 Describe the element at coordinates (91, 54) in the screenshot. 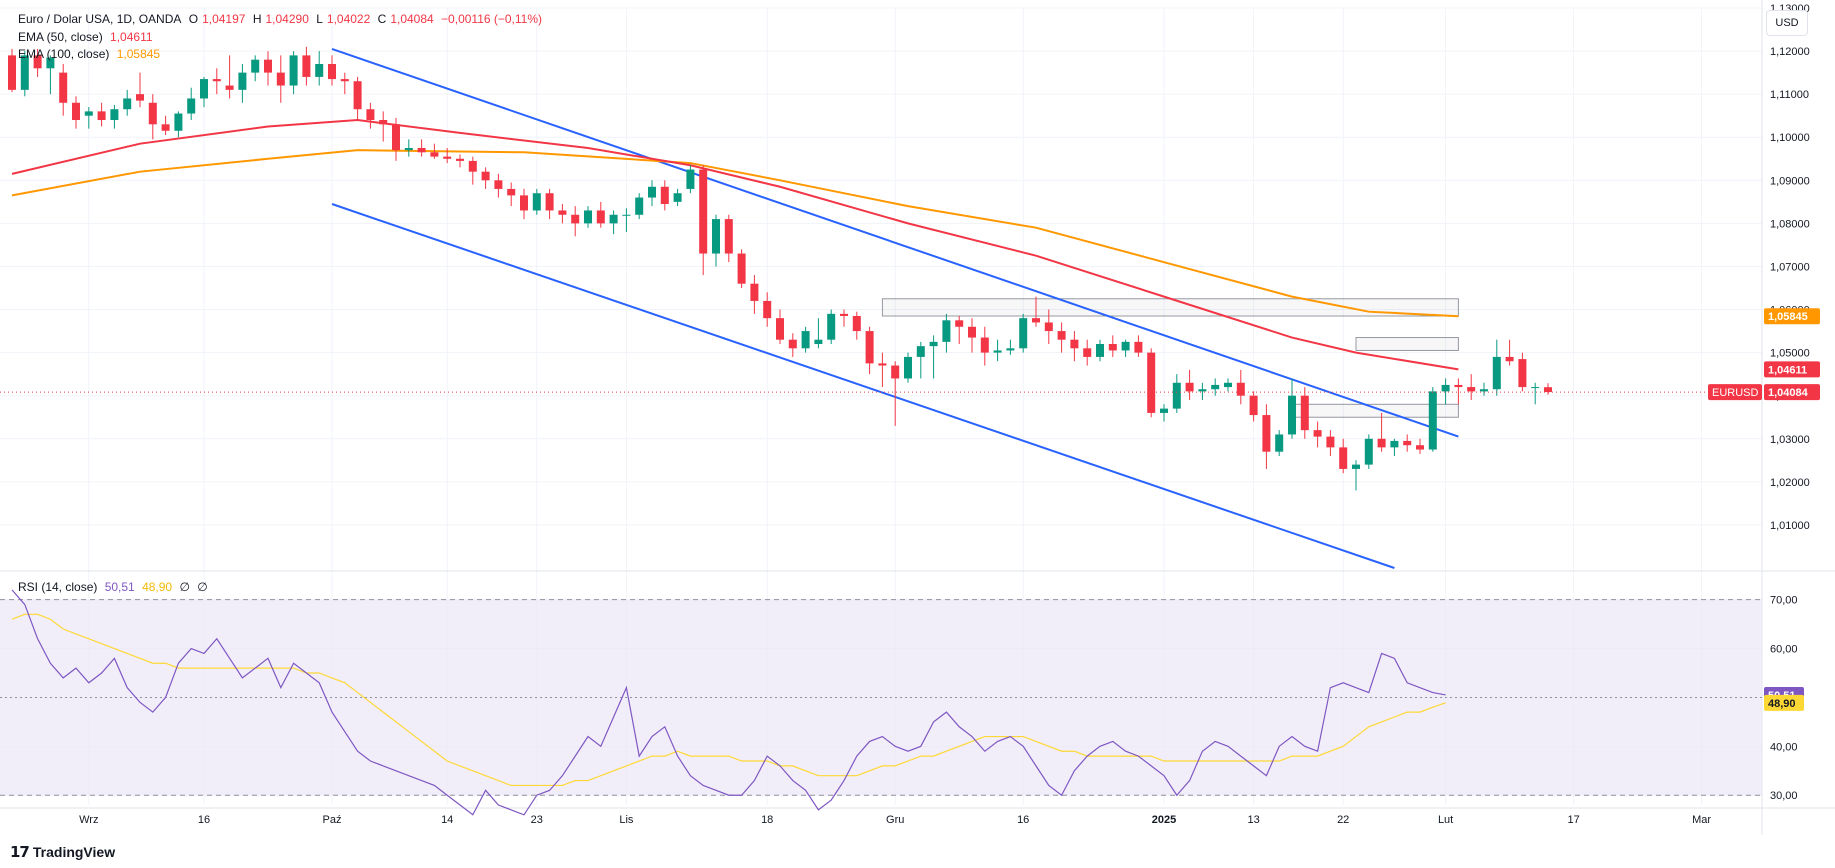

I see `ema100-legend: EMA (100, close) 1,05845` at that location.